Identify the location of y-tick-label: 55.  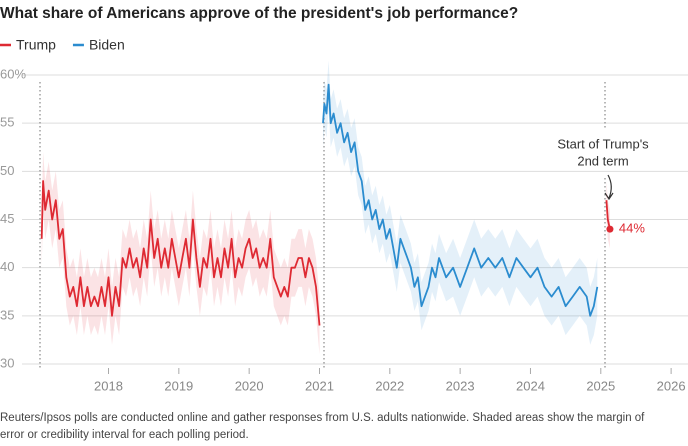
(7, 122).